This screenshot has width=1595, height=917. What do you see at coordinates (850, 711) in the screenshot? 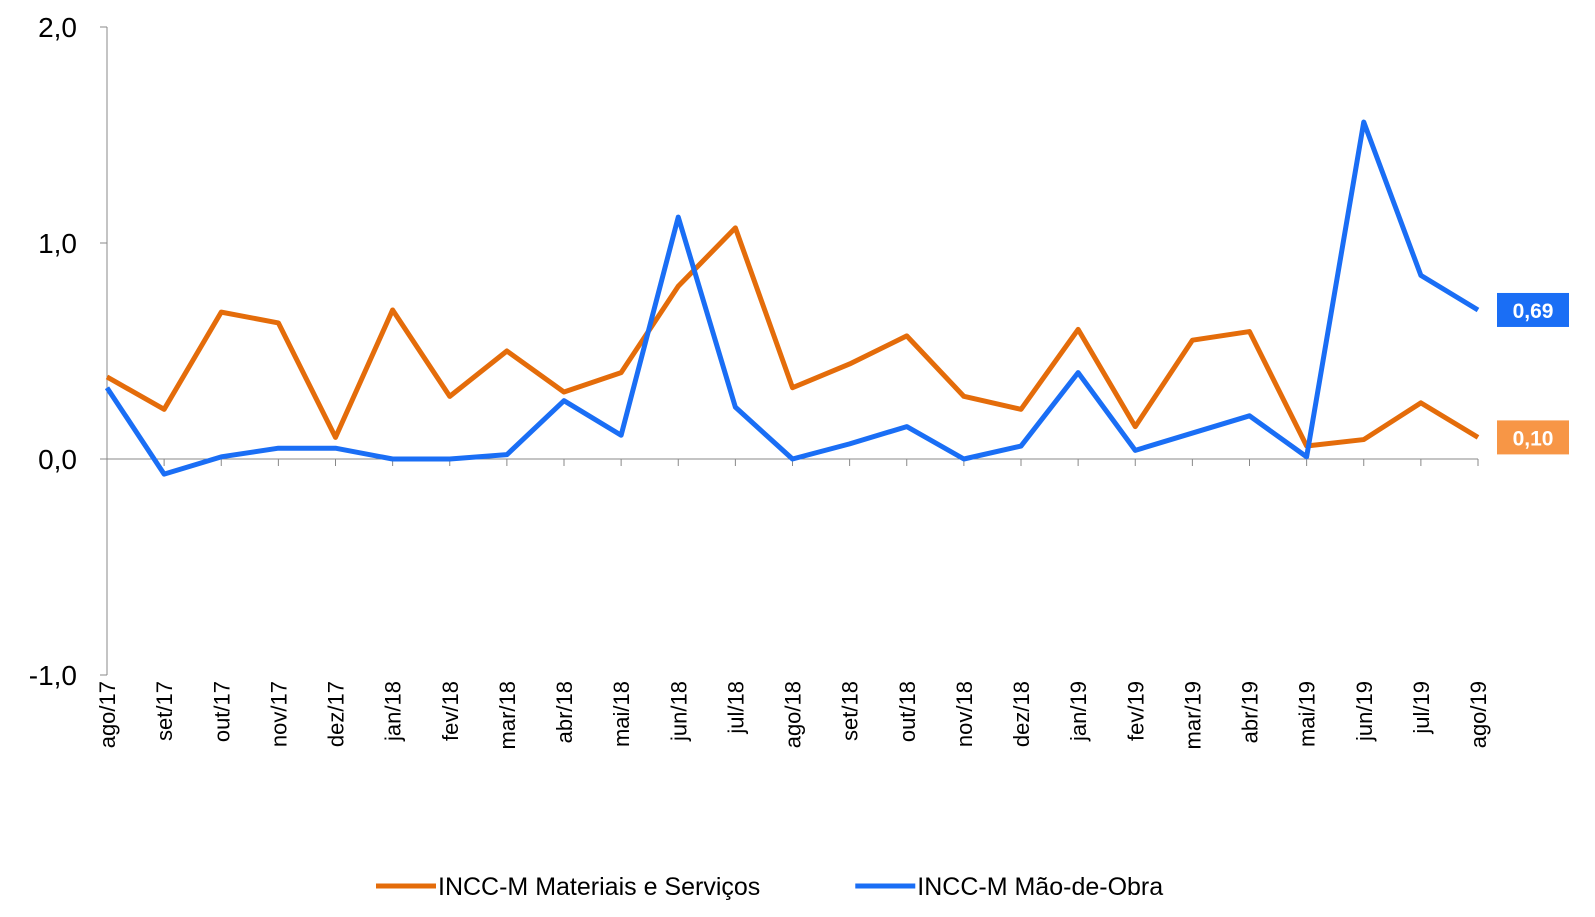
I see `x-tick-label: set/18` at bounding box center [850, 711].